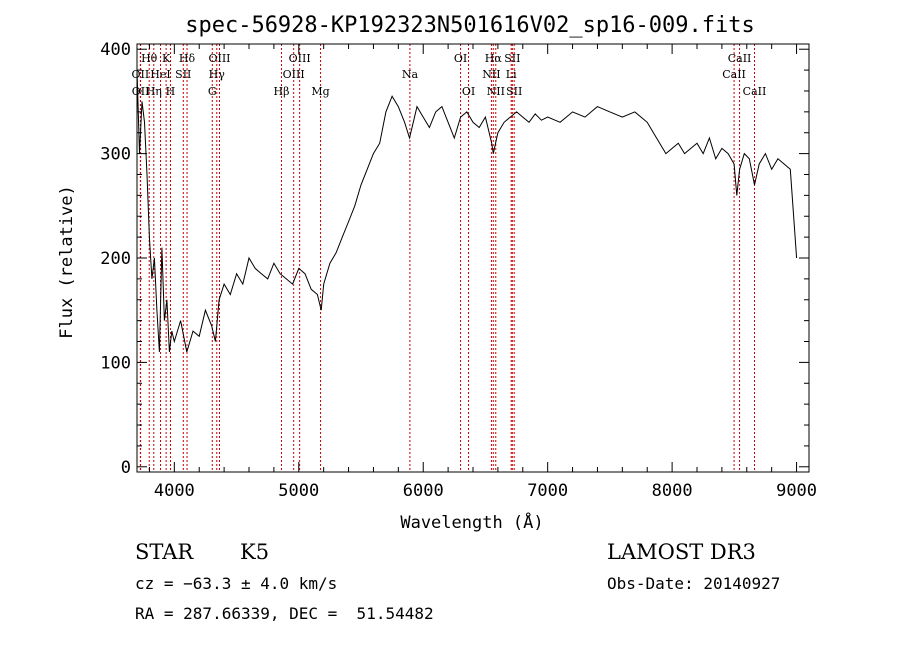  I want to click on spectral-line-label: G, so click(212, 91).